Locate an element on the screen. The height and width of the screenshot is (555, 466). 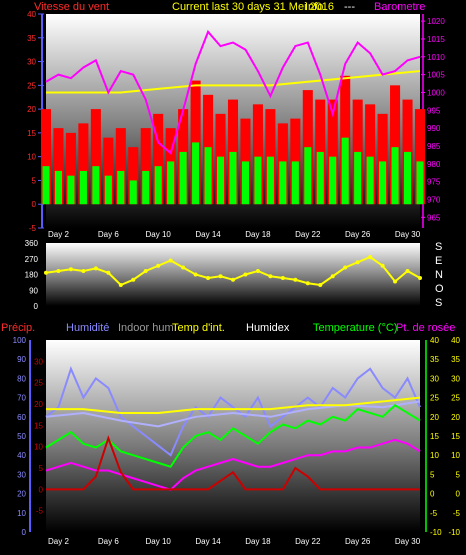
wind-y-tick: 10 is located at coordinates (31, 157).